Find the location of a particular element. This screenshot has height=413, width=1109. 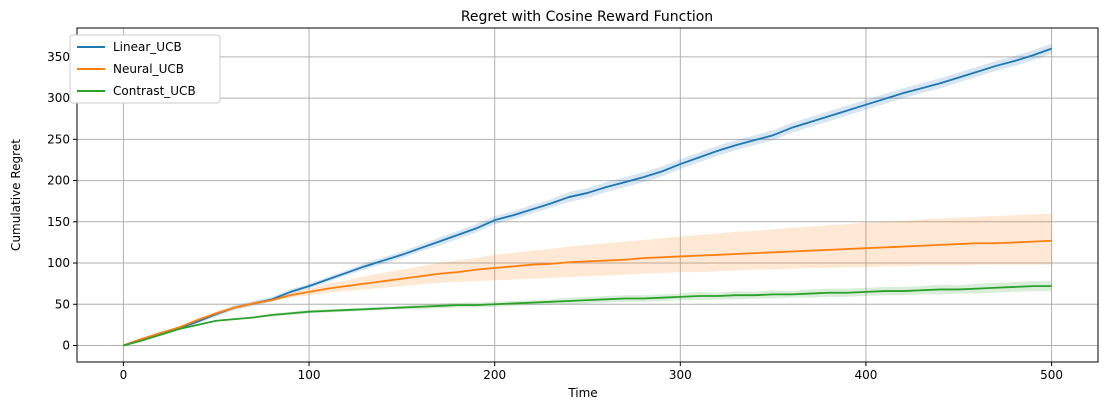

y-tick-label: 150 is located at coordinates (58, 222).